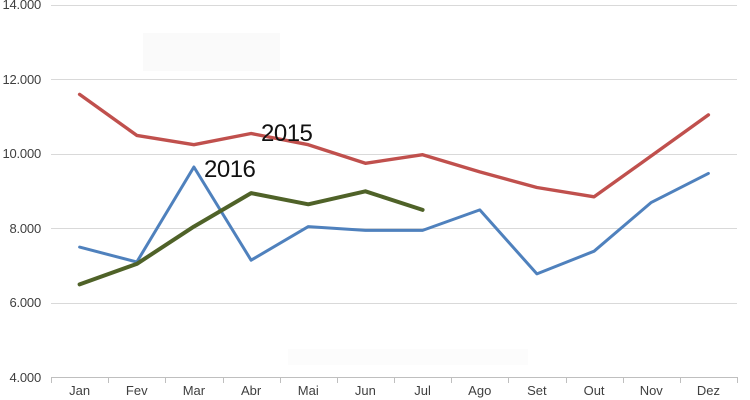 The image size is (750, 400). What do you see at coordinates (480, 390) in the screenshot?
I see `x-tick-label-ago: Ago` at bounding box center [480, 390].